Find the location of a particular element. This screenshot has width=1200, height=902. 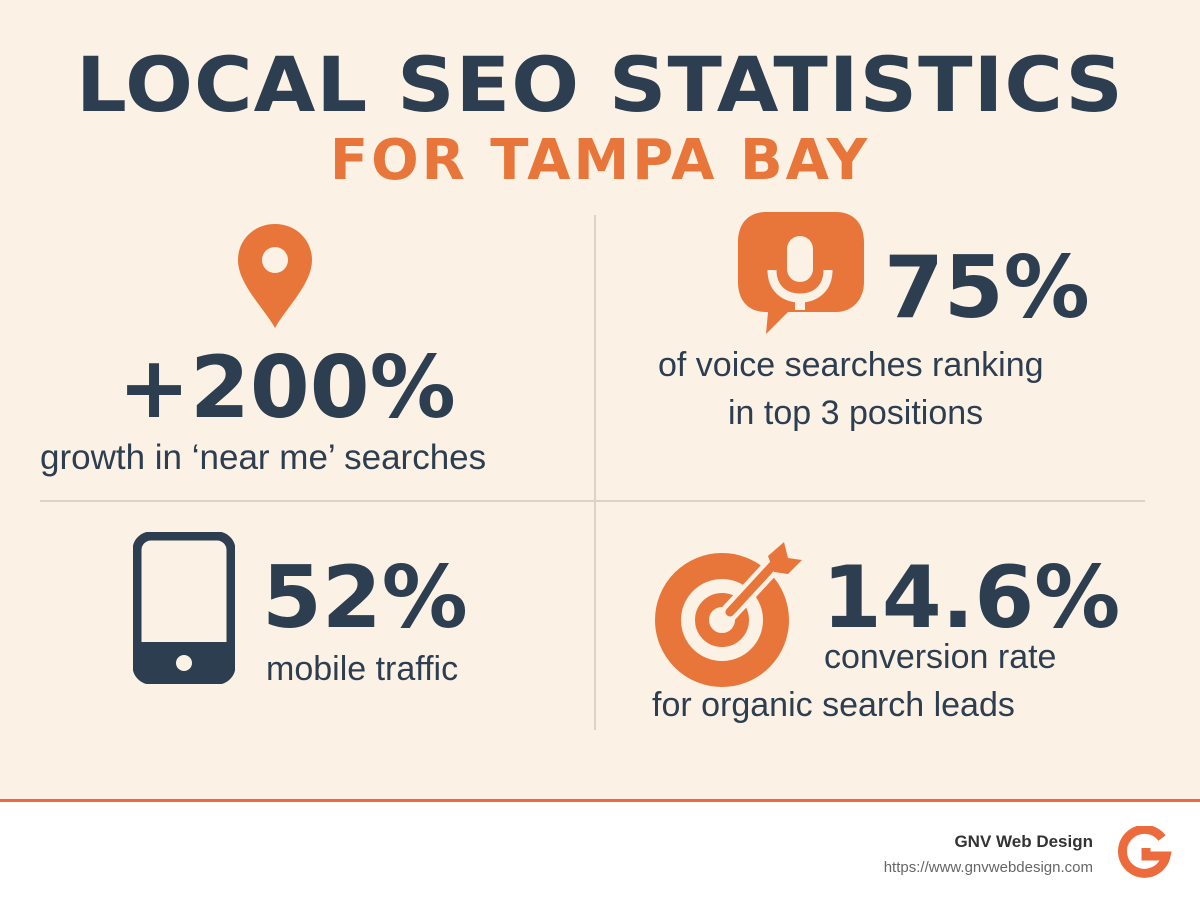

brand-name: GNV Web Design is located at coordinates (1023, 841).